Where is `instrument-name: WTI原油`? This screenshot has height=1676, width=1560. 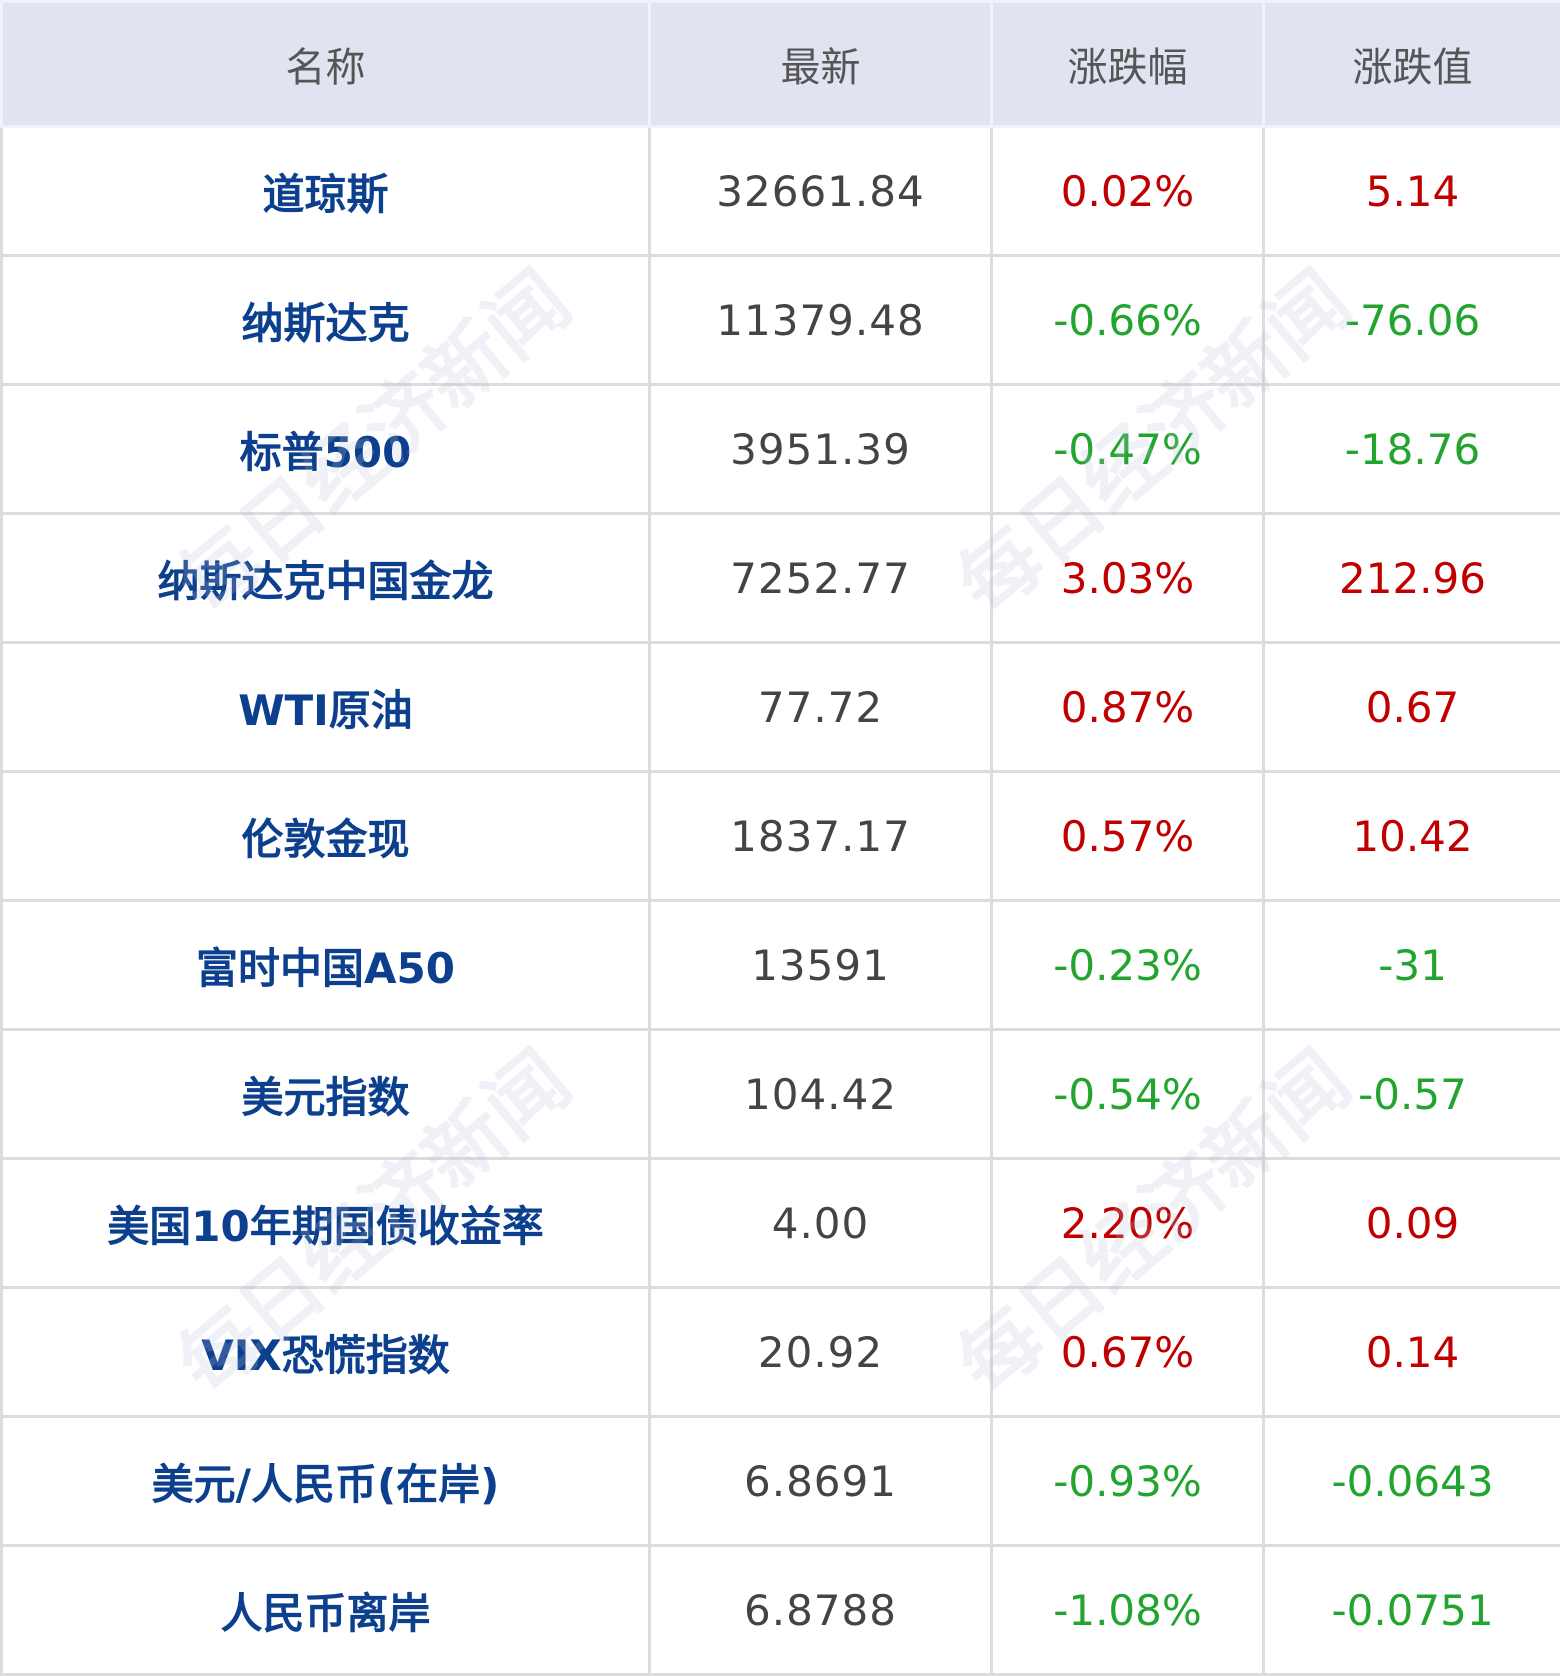
instrument-name: WTI原油 is located at coordinates (326, 707).